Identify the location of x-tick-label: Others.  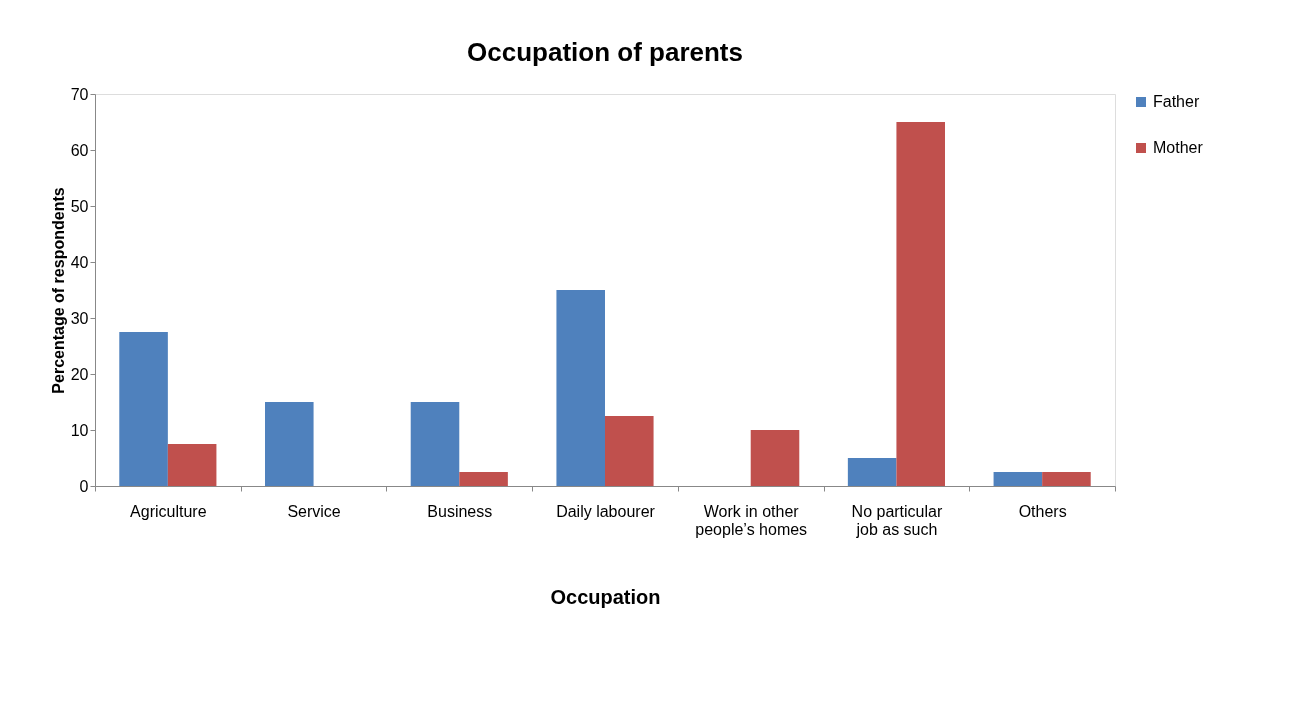
(1042, 511).